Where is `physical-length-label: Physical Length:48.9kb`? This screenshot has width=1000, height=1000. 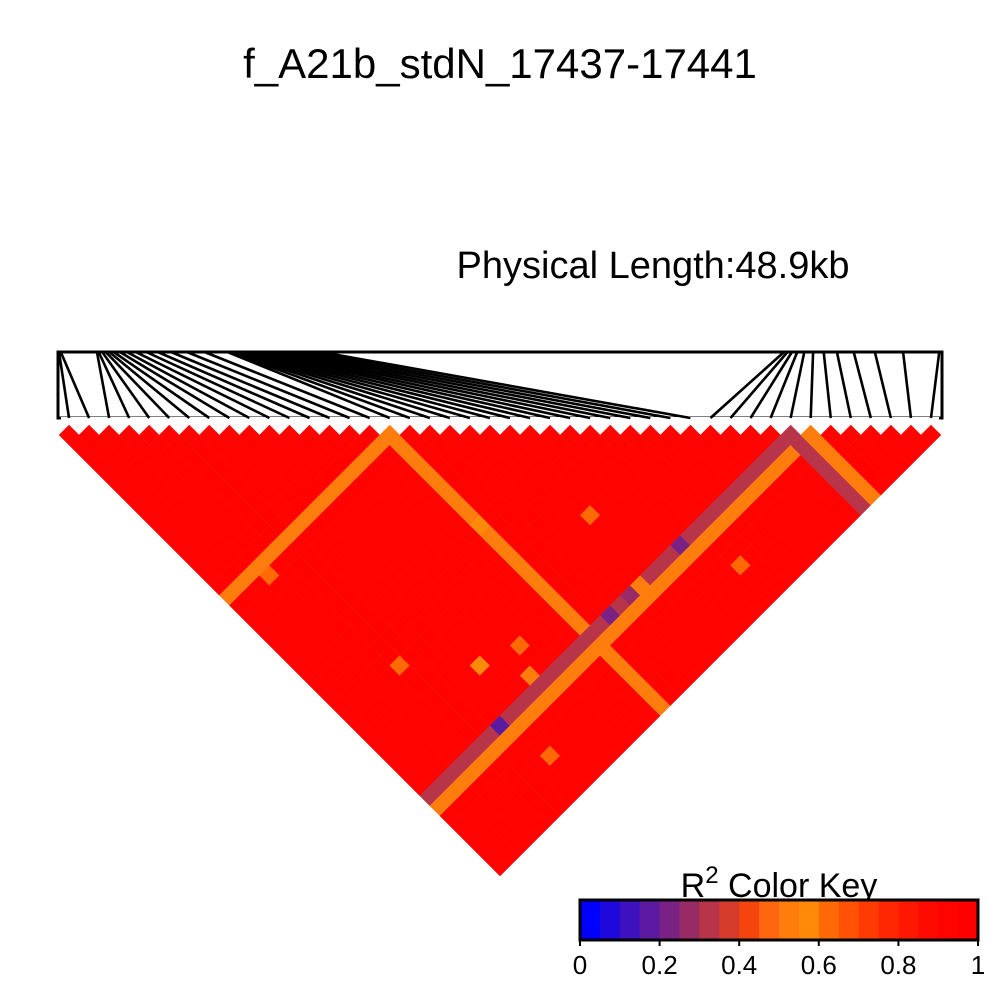
physical-length-label: Physical Length:48.9kb is located at coordinates (653, 266).